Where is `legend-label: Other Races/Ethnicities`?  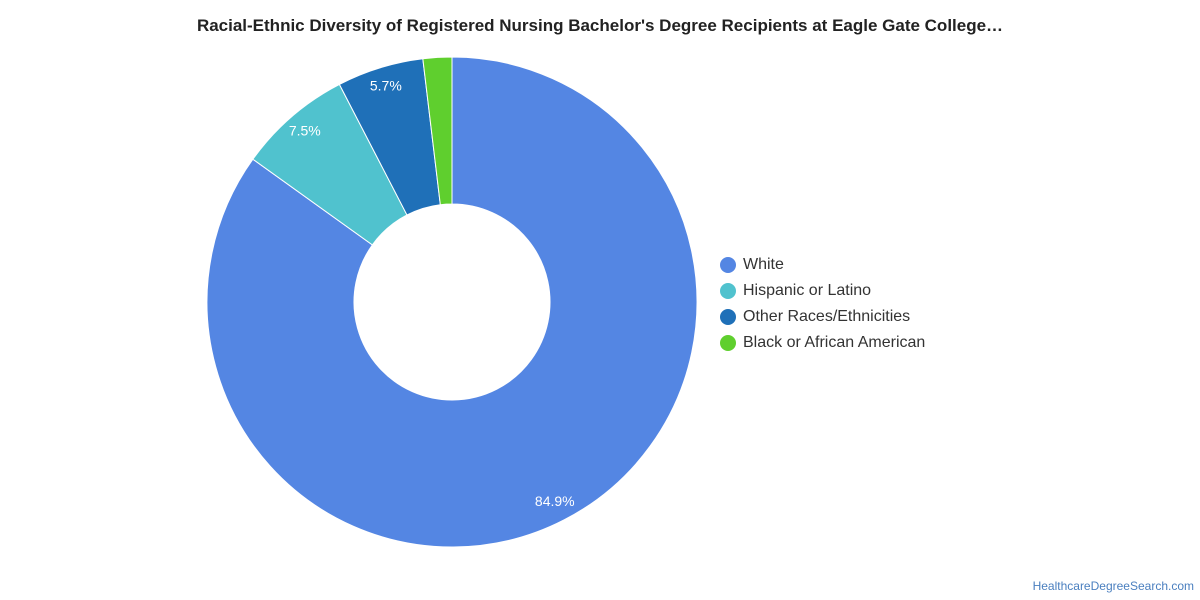 legend-label: Other Races/Ethnicities is located at coordinates (827, 316).